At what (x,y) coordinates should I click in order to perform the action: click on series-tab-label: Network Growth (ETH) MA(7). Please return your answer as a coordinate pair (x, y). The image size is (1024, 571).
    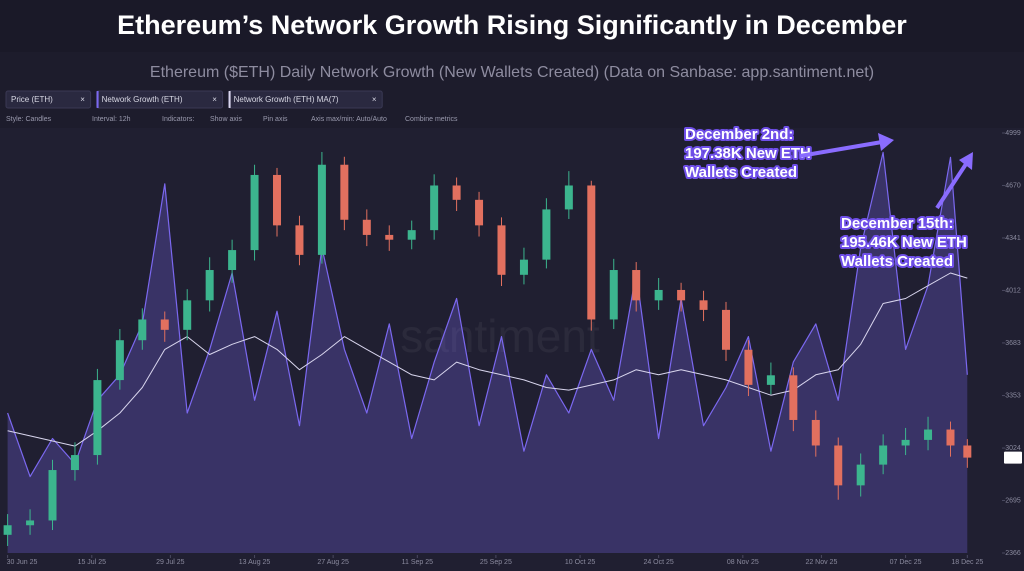
    Looking at the image, I should click on (286, 99).